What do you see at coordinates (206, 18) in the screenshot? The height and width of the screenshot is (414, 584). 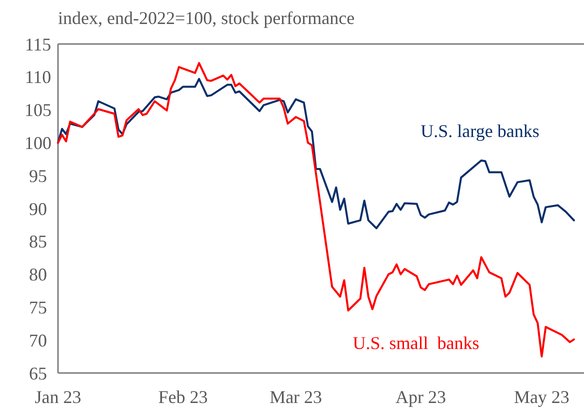 I see `chart-title: index, end-2022=100, stock performance` at bounding box center [206, 18].